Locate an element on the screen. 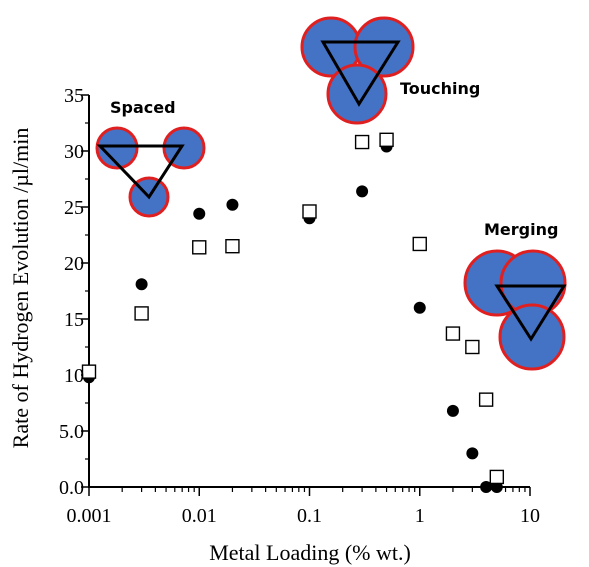 The width and height of the screenshot is (589, 567). y-tick-label: 20 is located at coordinates (74, 264).